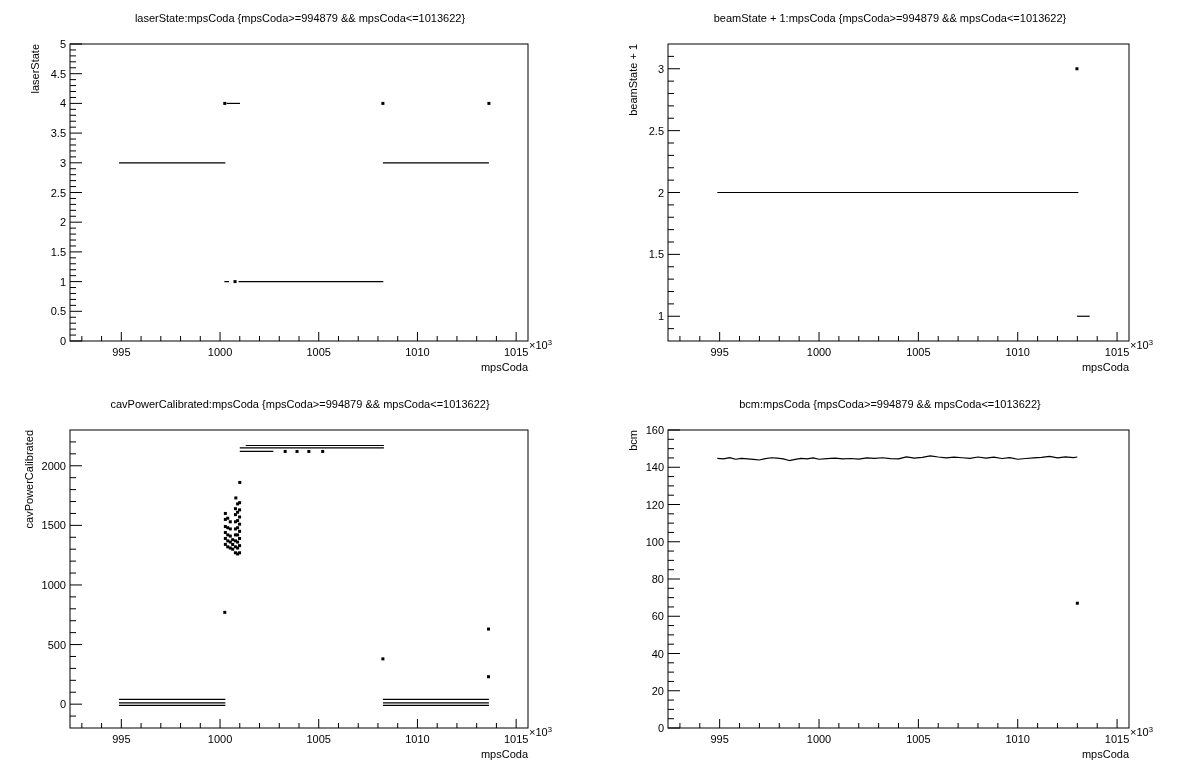 The image size is (1196, 772). Describe the element at coordinates (300, 18) in the screenshot. I see `chart-title: laserState:mpsCoda {mpsCoda>=994879 && mpsCoda<=1013622}` at that location.